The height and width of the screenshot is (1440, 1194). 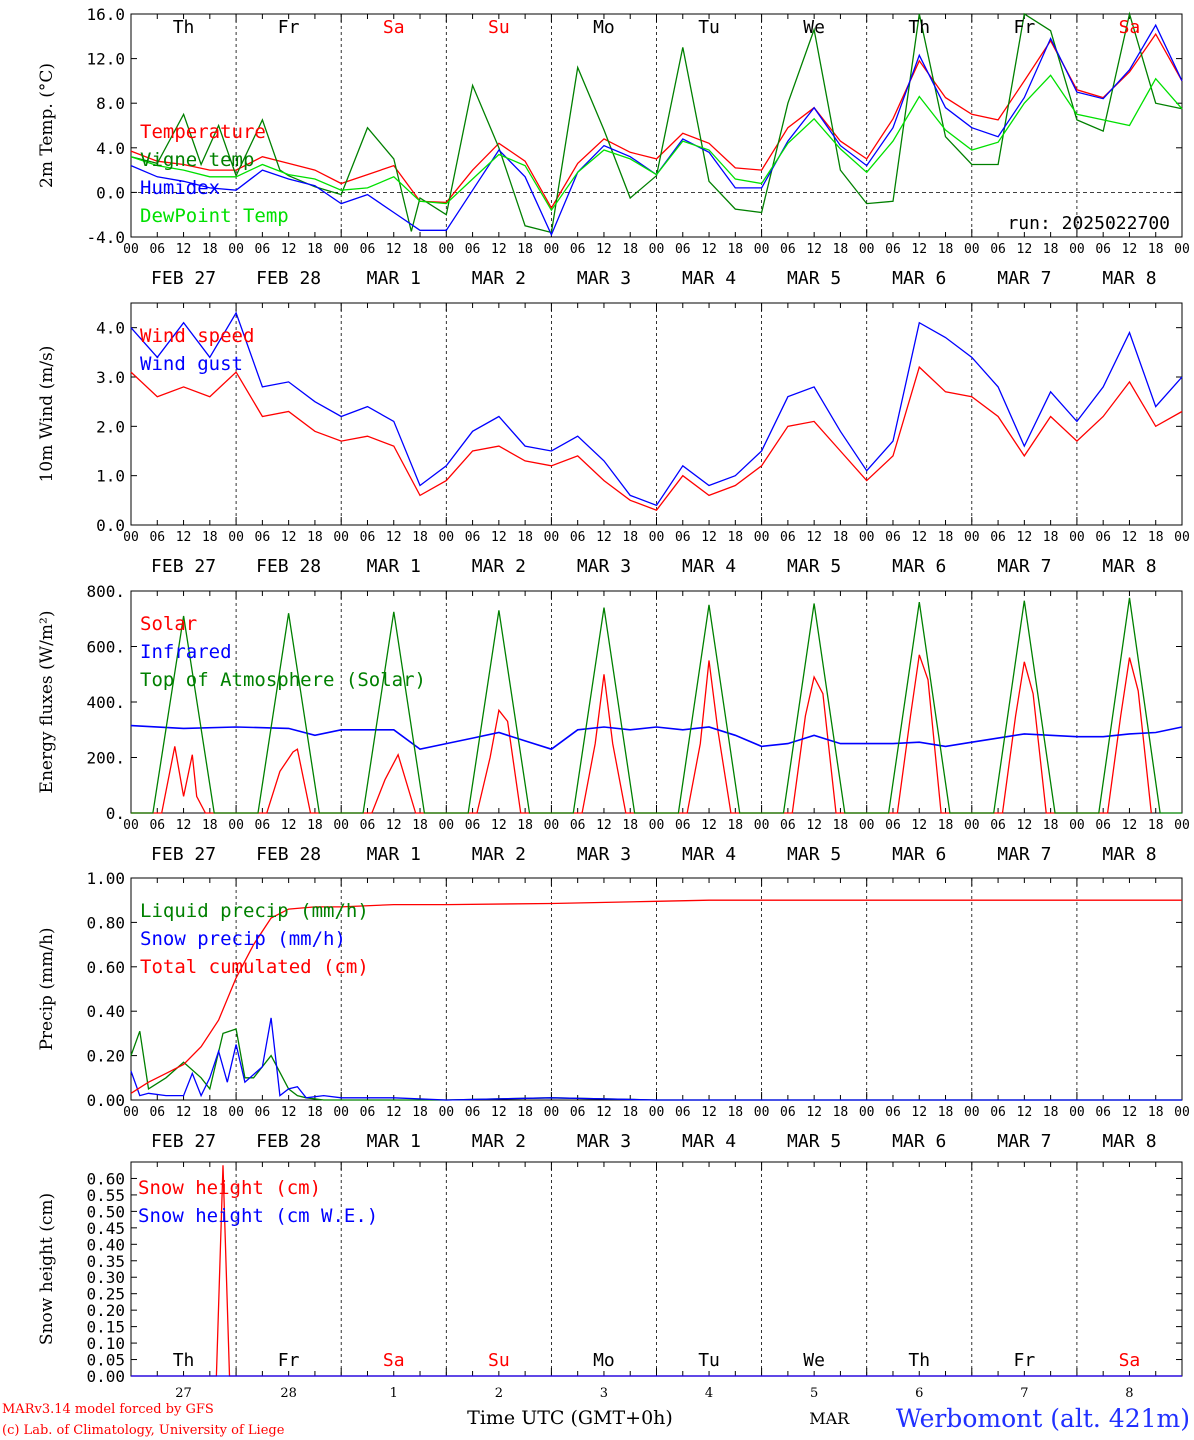 I want to click on y-tick-label: 0.80, so click(x=105, y=922).